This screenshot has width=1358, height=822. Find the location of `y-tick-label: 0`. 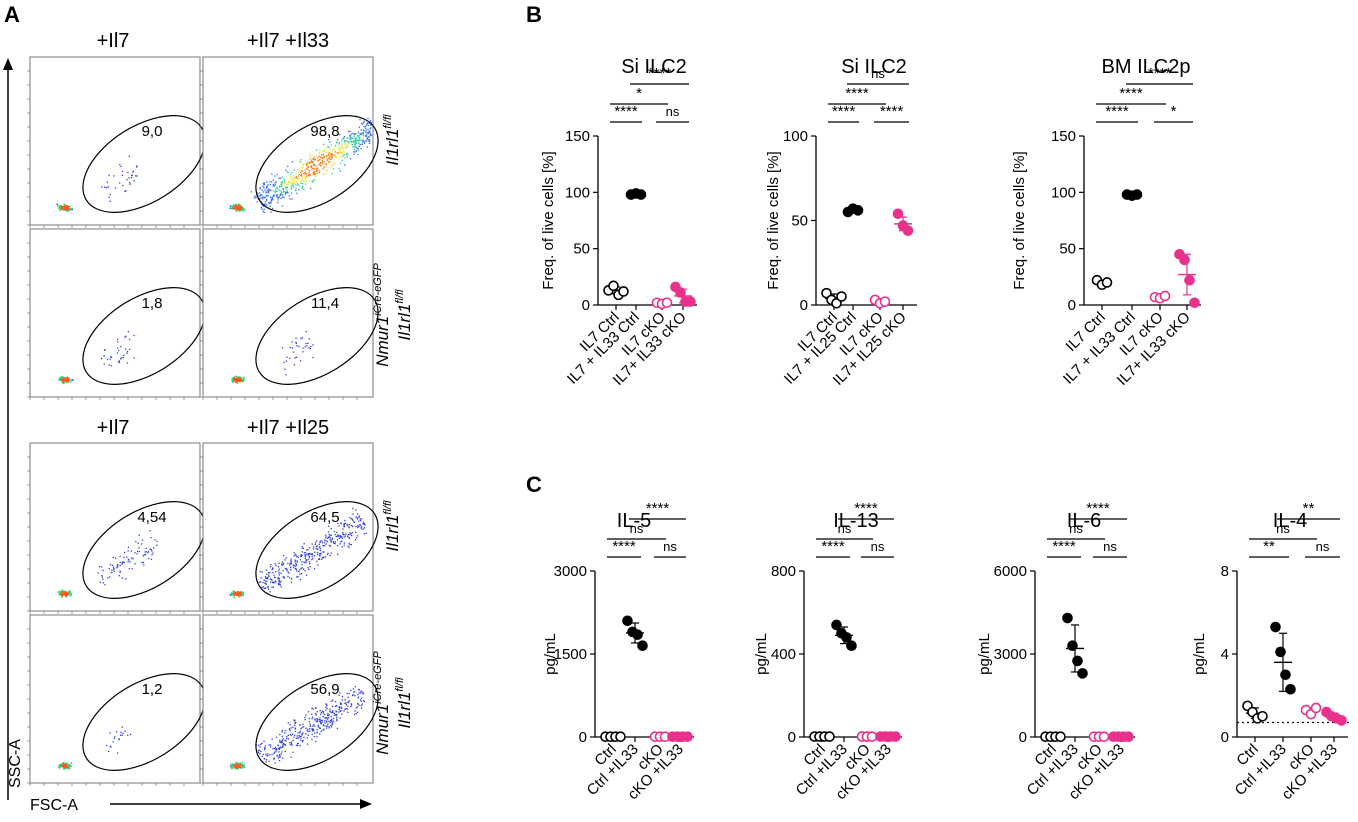

y-tick-label: 0 is located at coordinates (1072, 305).